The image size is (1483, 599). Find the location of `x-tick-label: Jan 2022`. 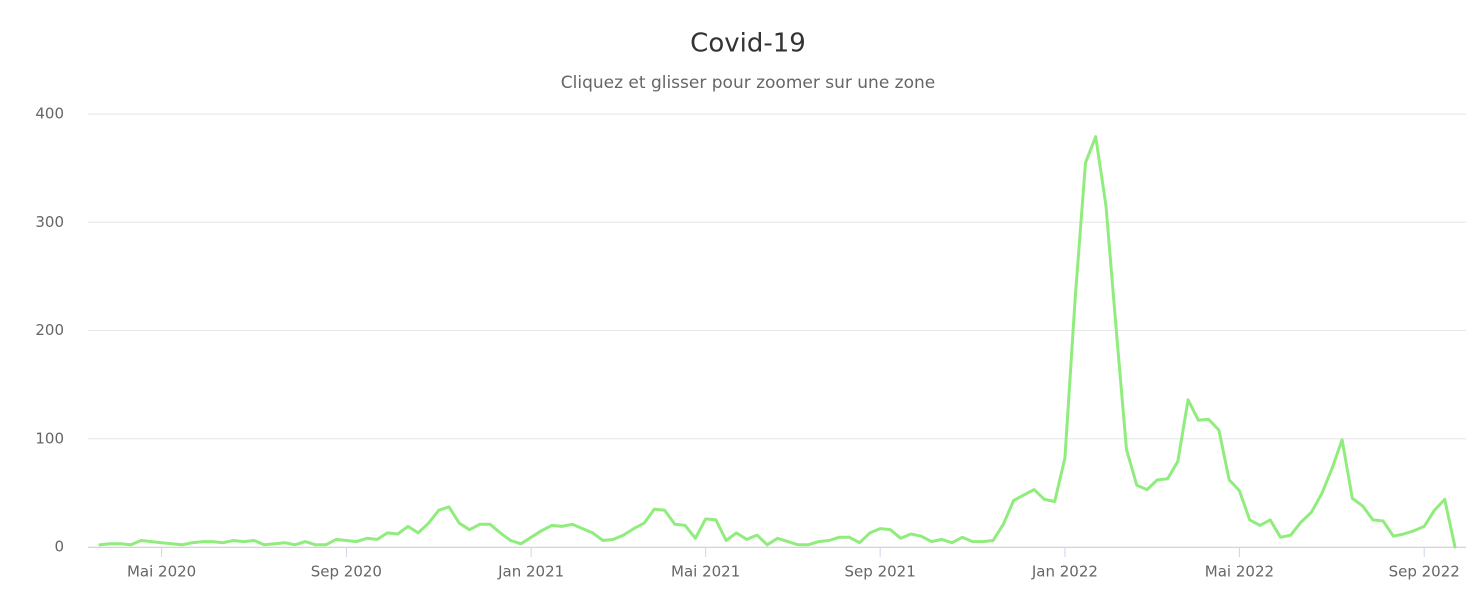

x-tick-label: Jan 2022 is located at coordinates (1064, 572).